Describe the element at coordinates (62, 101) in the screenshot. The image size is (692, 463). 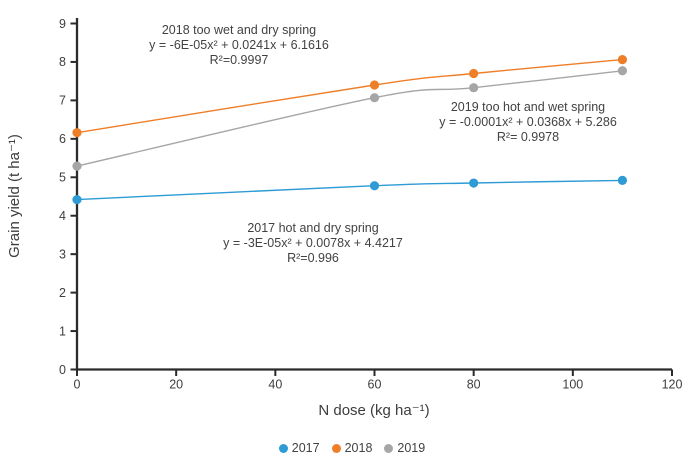
I see `y-tick-label-7: 7` at that location.